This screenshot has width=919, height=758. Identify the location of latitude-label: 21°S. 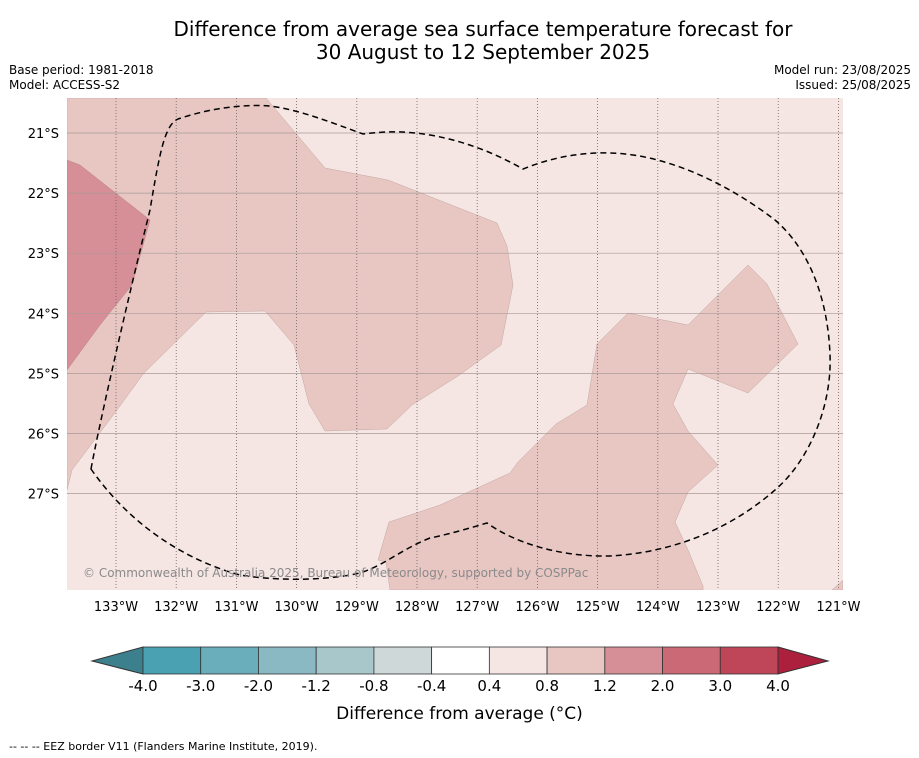
(43, 134).